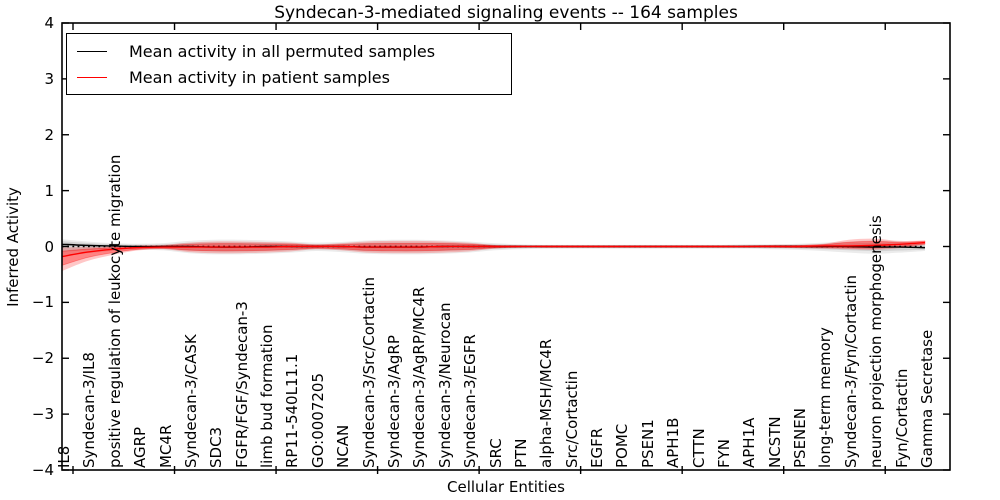 The image size is (1000, 500). Describe the element at coordinates (673, 442) in the screenshot. I see `x-category-label: APH1B` at that location.